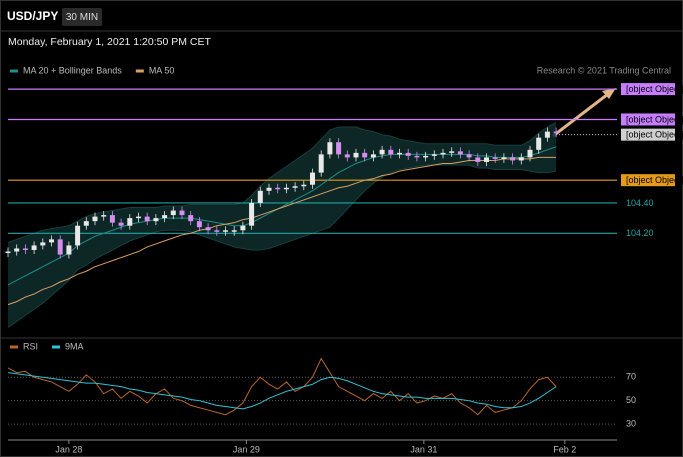  What do you see at coordinates (631, 400) in the screenshot?
I see `y-tick-label: 50` at bounding box center [631, 400].